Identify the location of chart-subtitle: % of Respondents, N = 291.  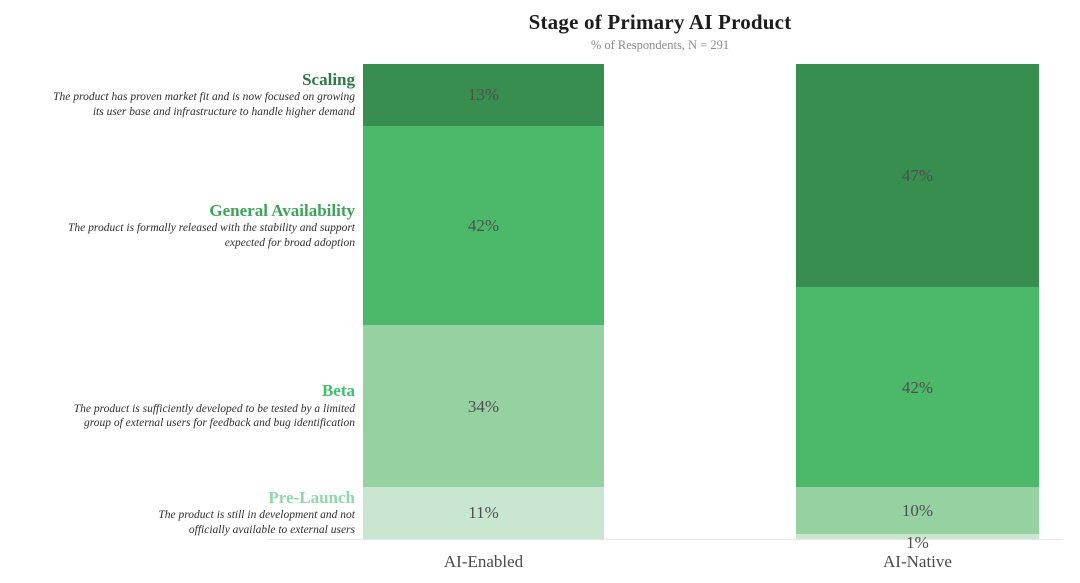
(660, 45).